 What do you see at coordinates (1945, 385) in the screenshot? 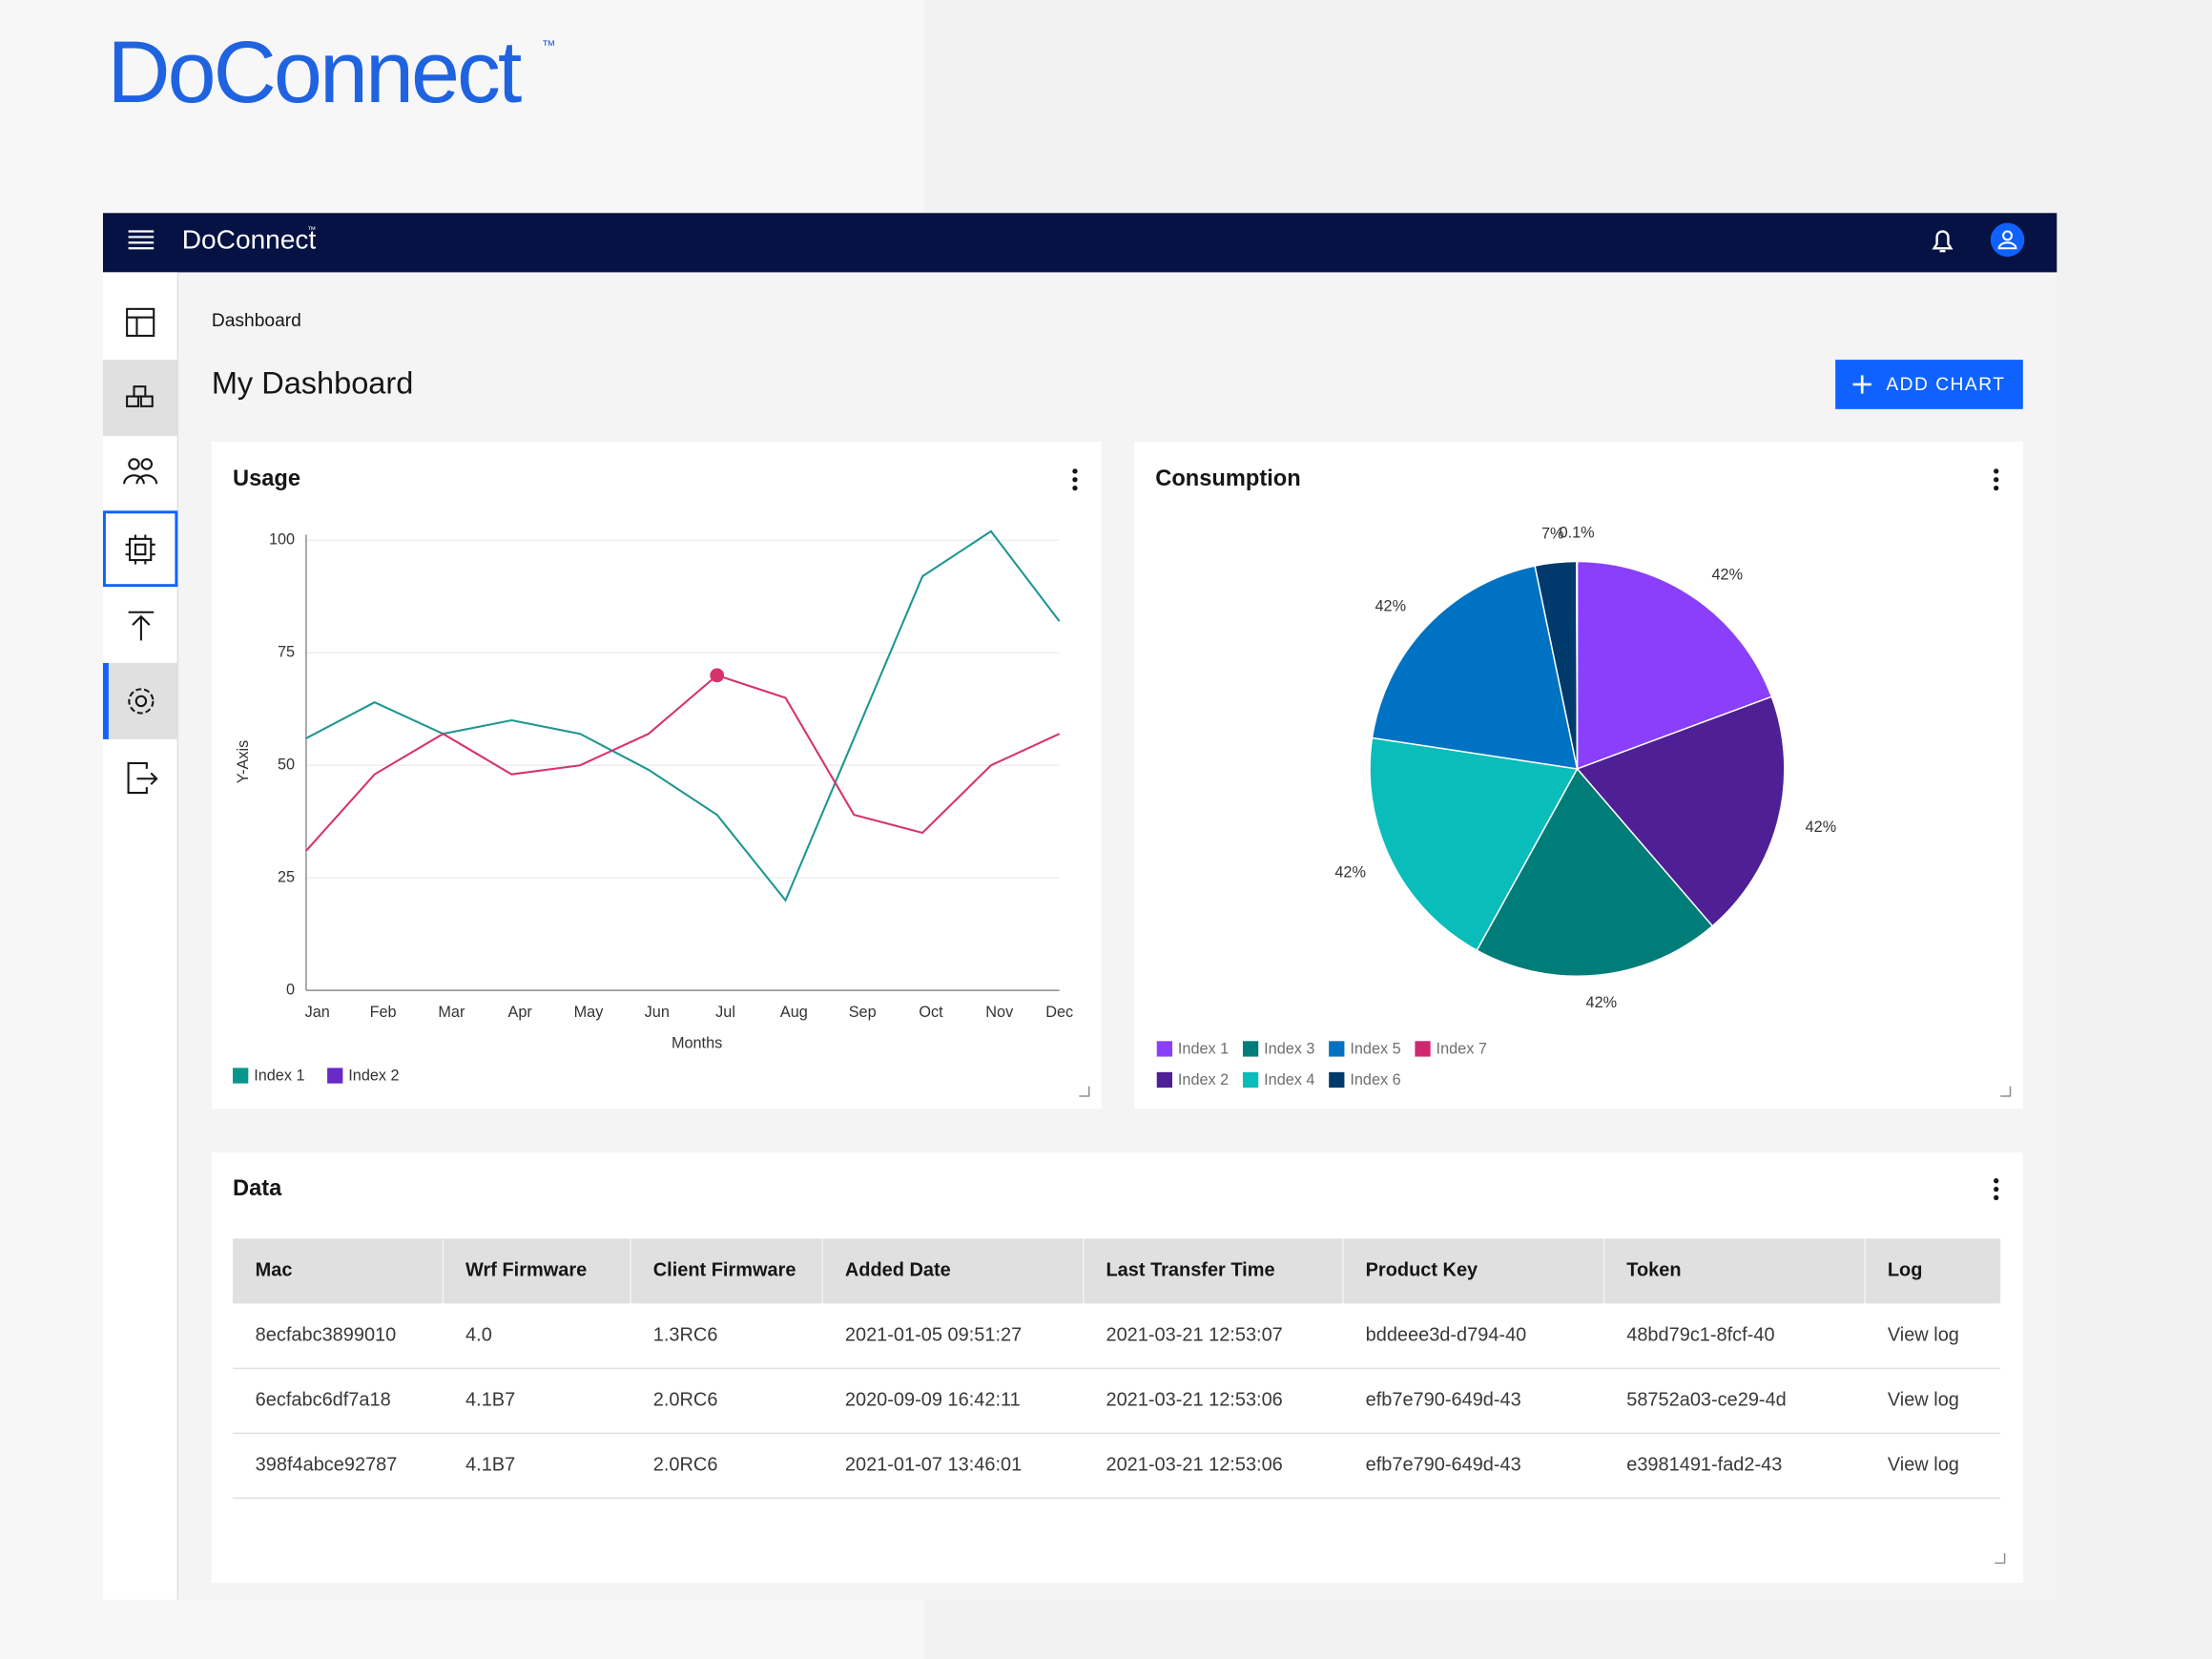
I see `add-chart-label: ADD CHART` at bounding box center [1945, 385].